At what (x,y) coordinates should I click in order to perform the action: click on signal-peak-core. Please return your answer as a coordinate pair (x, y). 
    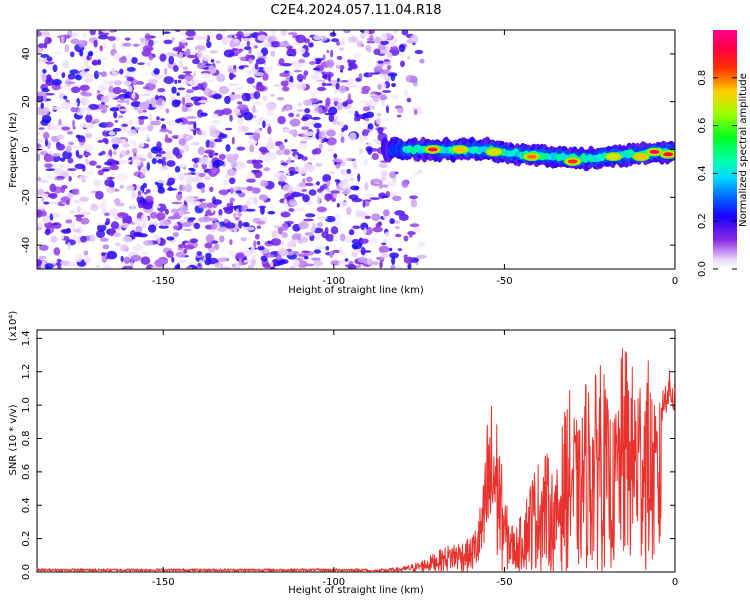
    Looking at the image, I should click on (432, 149).